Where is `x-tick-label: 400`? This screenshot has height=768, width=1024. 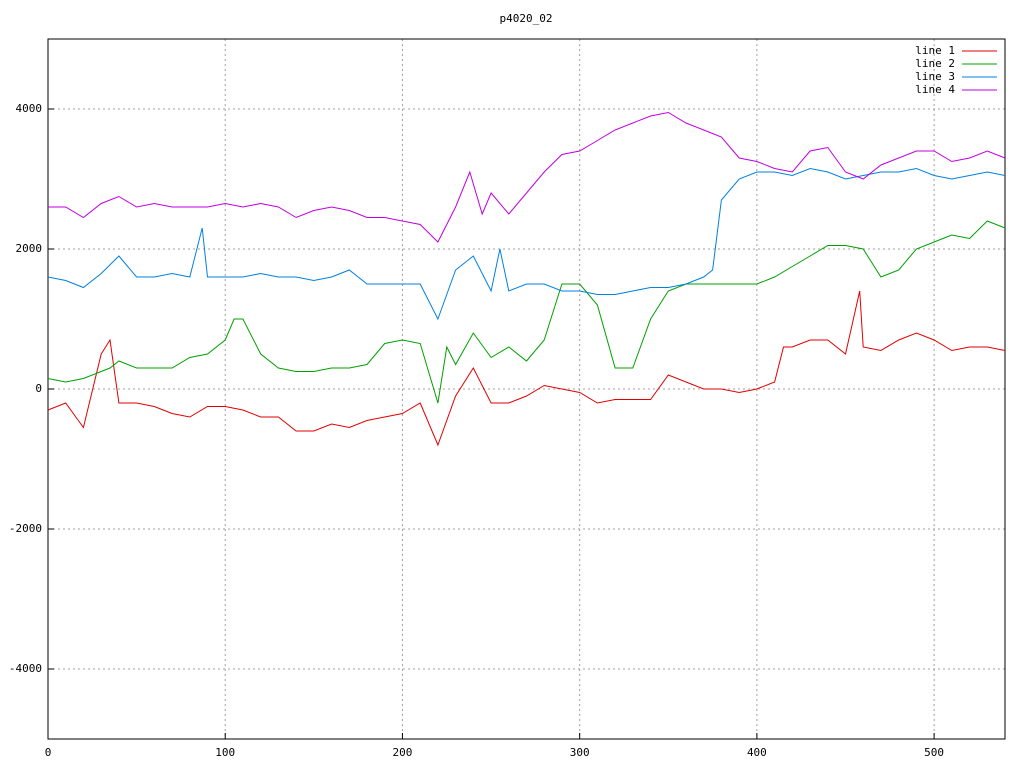
x-tick-label: 400 is located at coordinates (757, 752).